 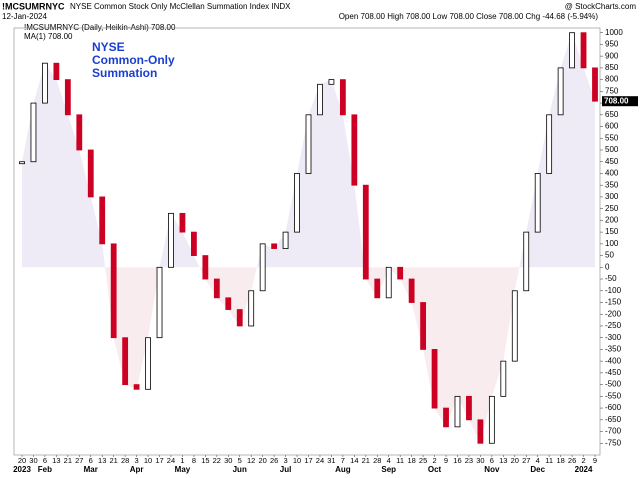 What do you see at coordinates (613, 325) in the screenshot?
I see `y-tick-label: -250` at bounding box center [613, 325].